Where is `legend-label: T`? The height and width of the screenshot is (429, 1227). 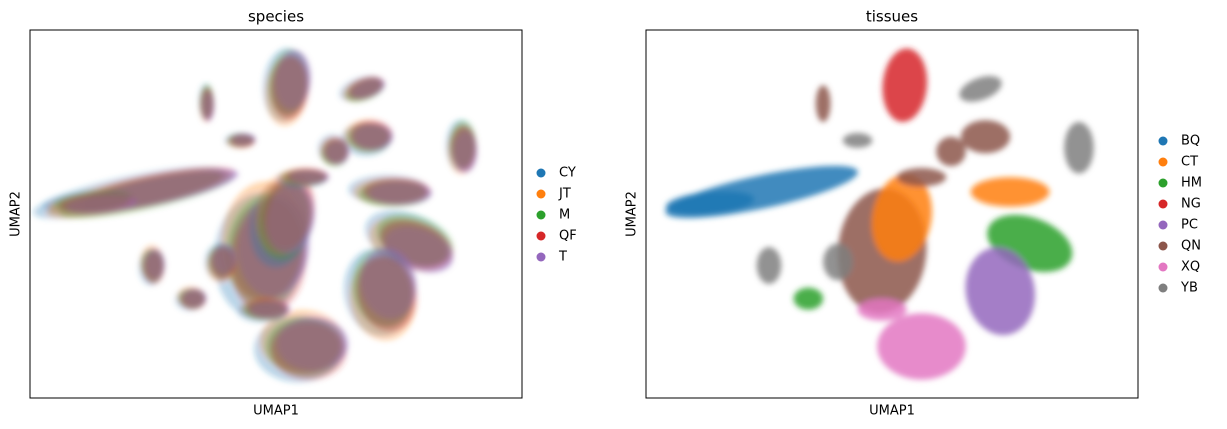
legend-label: T is located at coordinates (562, 257).